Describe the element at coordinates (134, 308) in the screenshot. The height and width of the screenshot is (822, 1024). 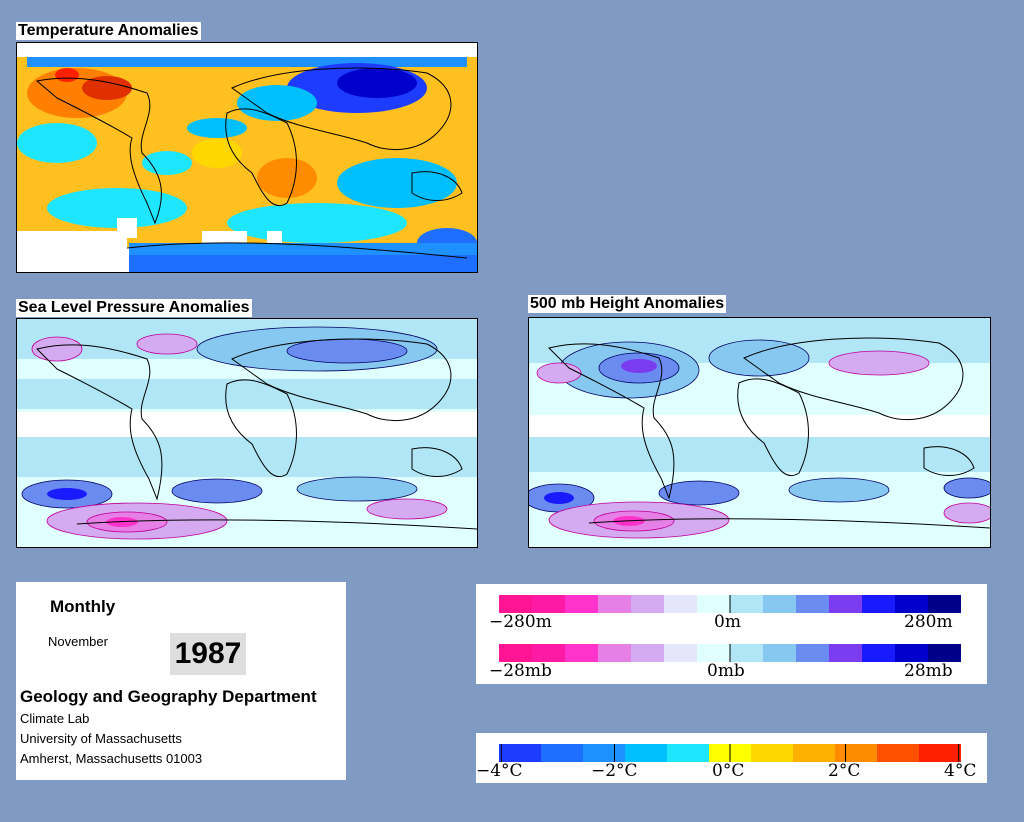
I see `sea-level-pressure-anomalies-title: Sea Level Pressure Anomalies` at that location.